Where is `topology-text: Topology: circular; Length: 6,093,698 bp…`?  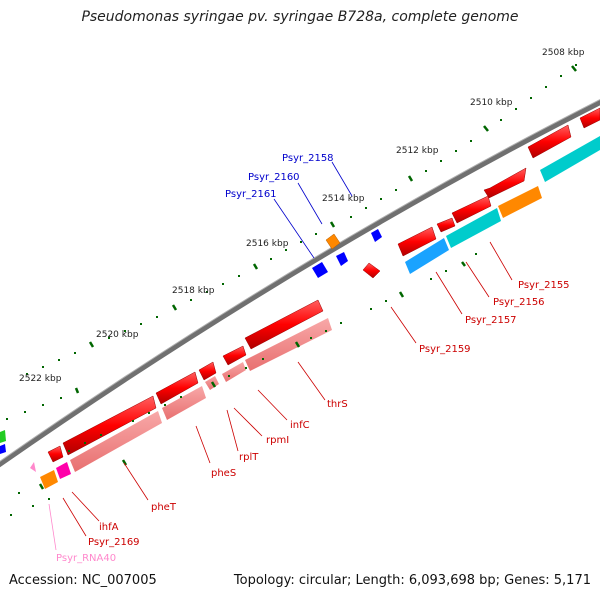 topology-text: Topology: circular; Length: 6,093,698 bp… is located at coordinates (412, 580).